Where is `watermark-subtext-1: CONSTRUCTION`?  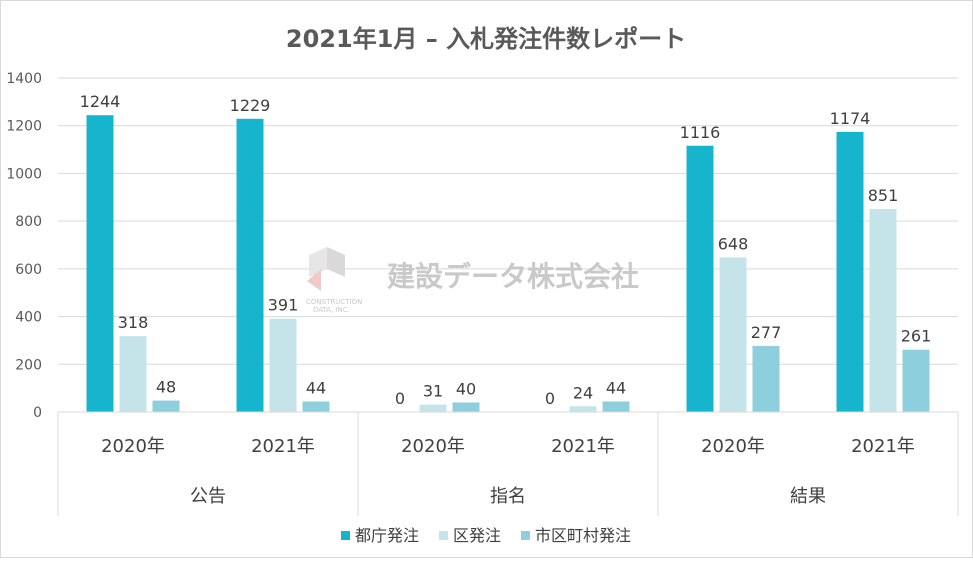
watermark-subtext-1: CONSTRUCTION is located at coordinates (334, 302).